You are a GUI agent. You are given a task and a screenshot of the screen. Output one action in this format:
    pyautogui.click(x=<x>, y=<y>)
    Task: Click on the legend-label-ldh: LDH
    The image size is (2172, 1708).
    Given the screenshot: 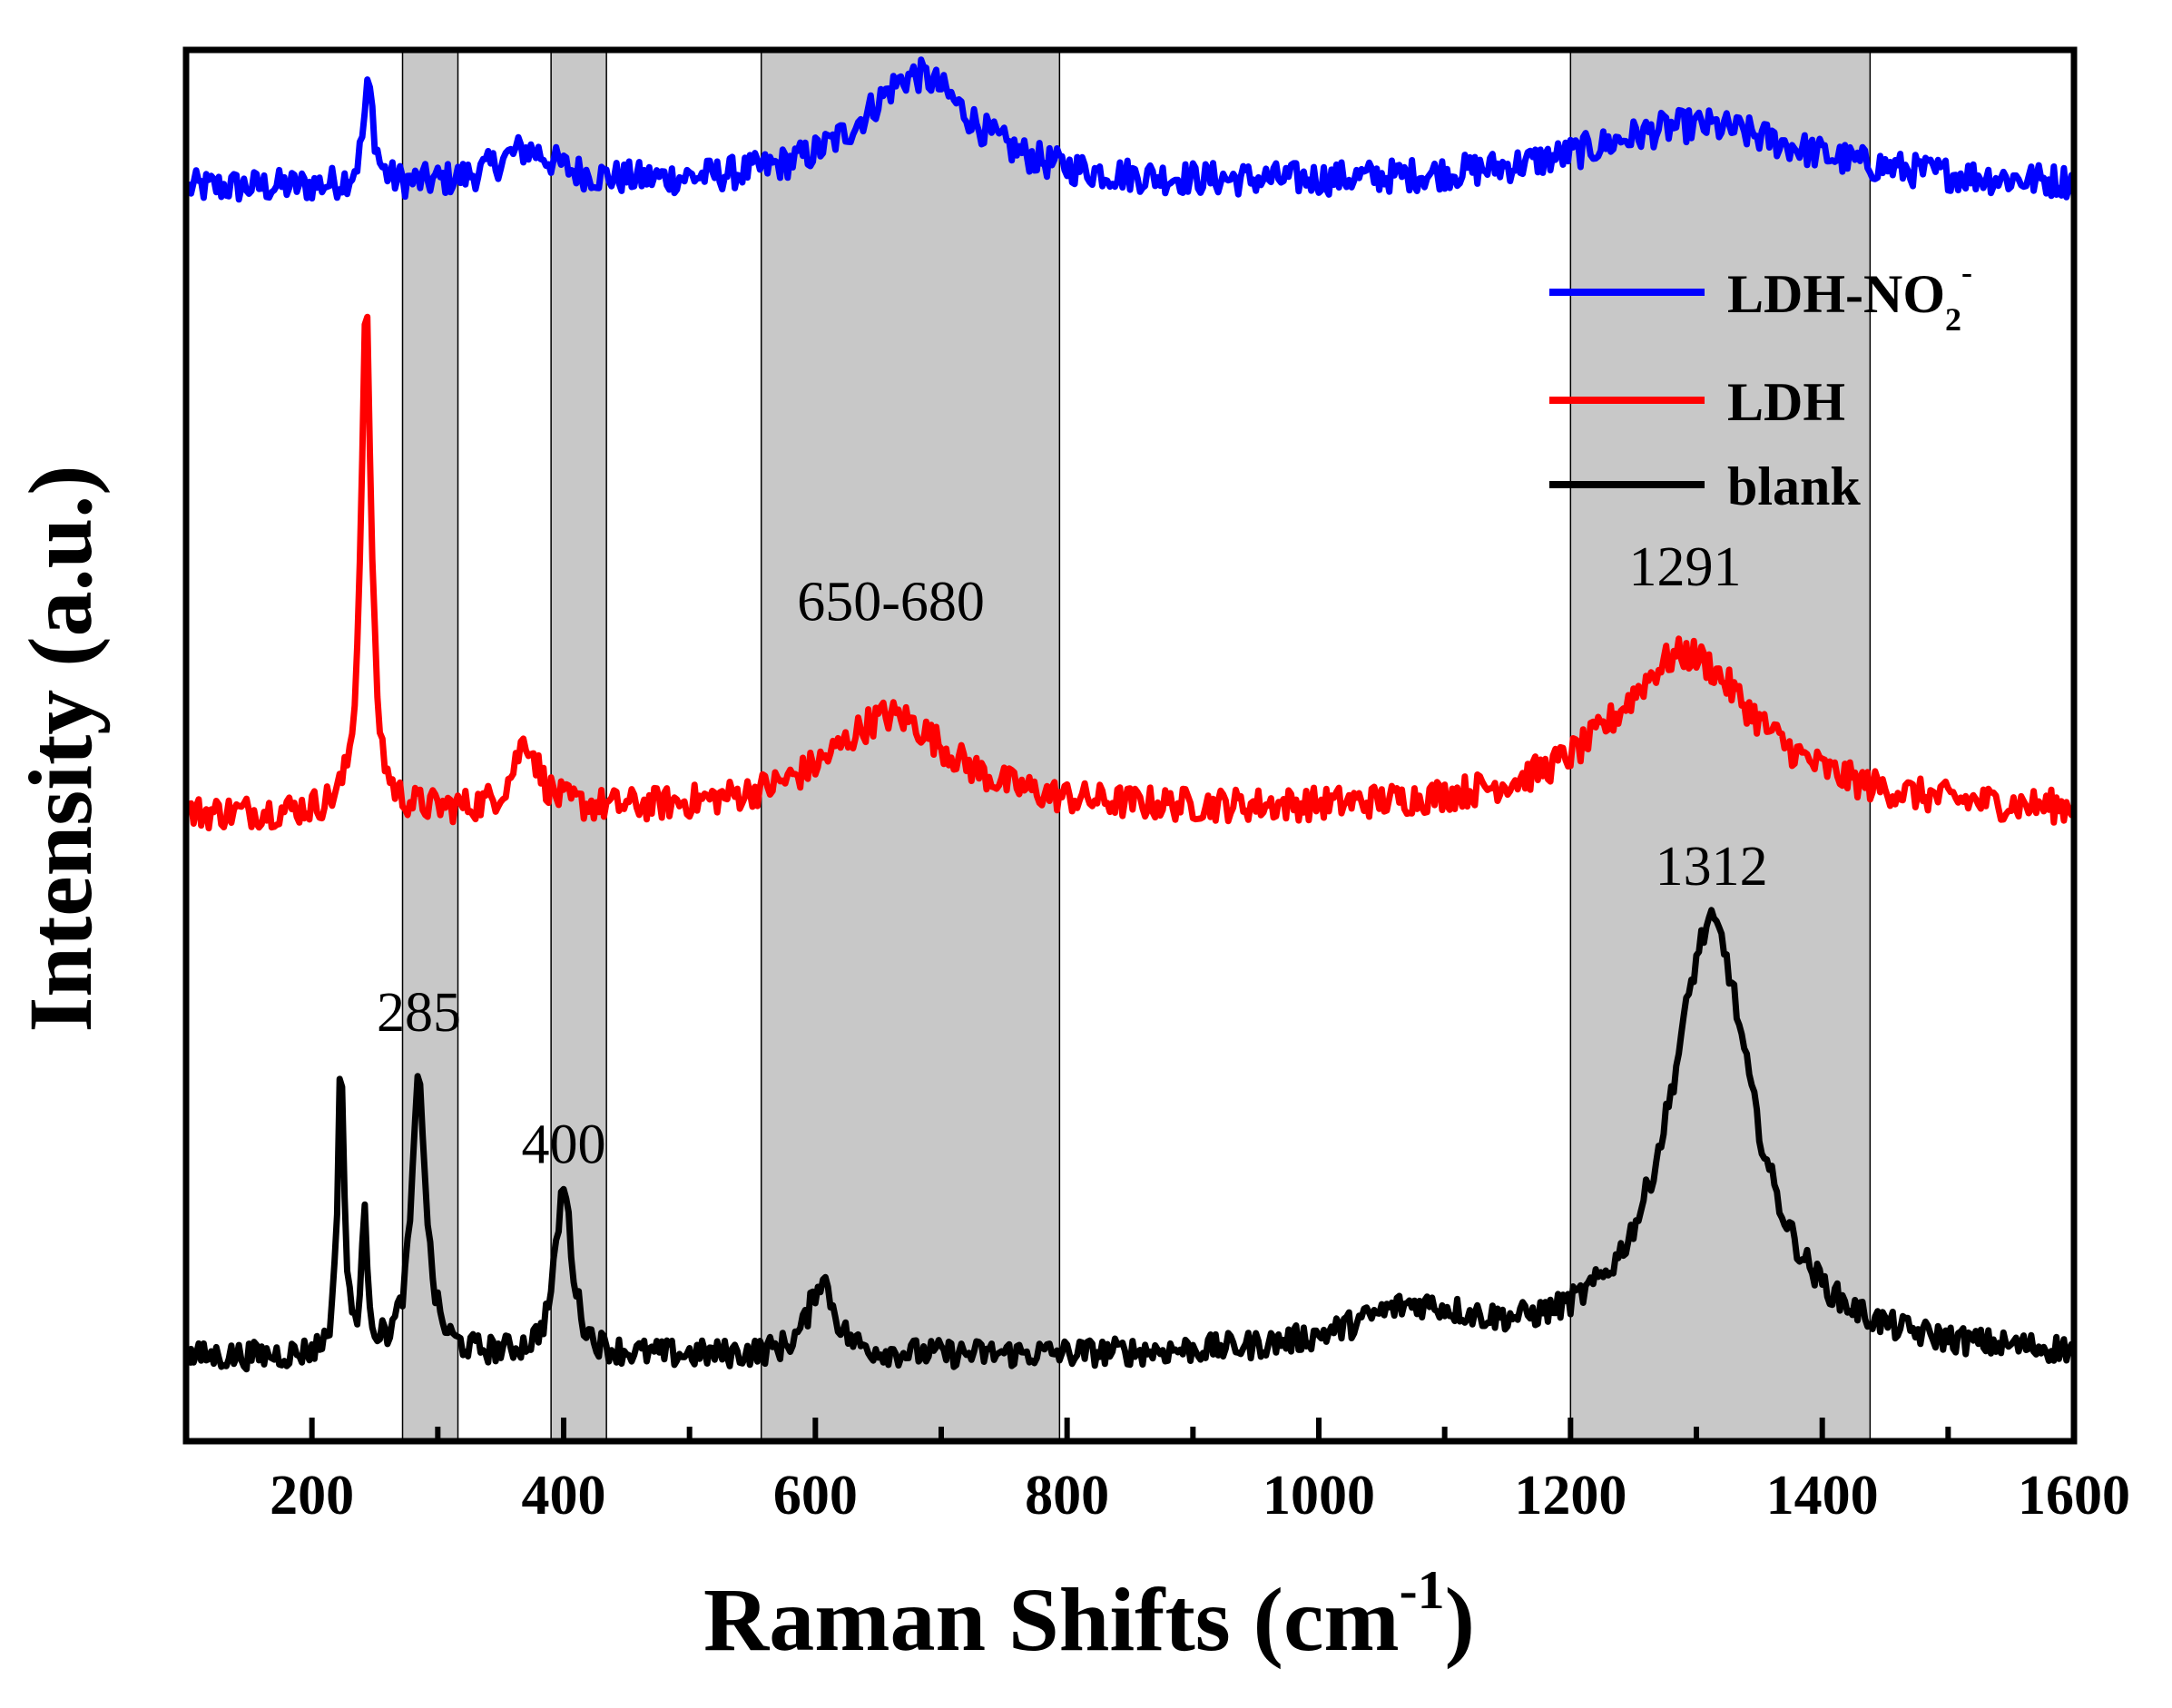 What is the action you would take?
    pyautogui.click(x=1786, y=402)
    